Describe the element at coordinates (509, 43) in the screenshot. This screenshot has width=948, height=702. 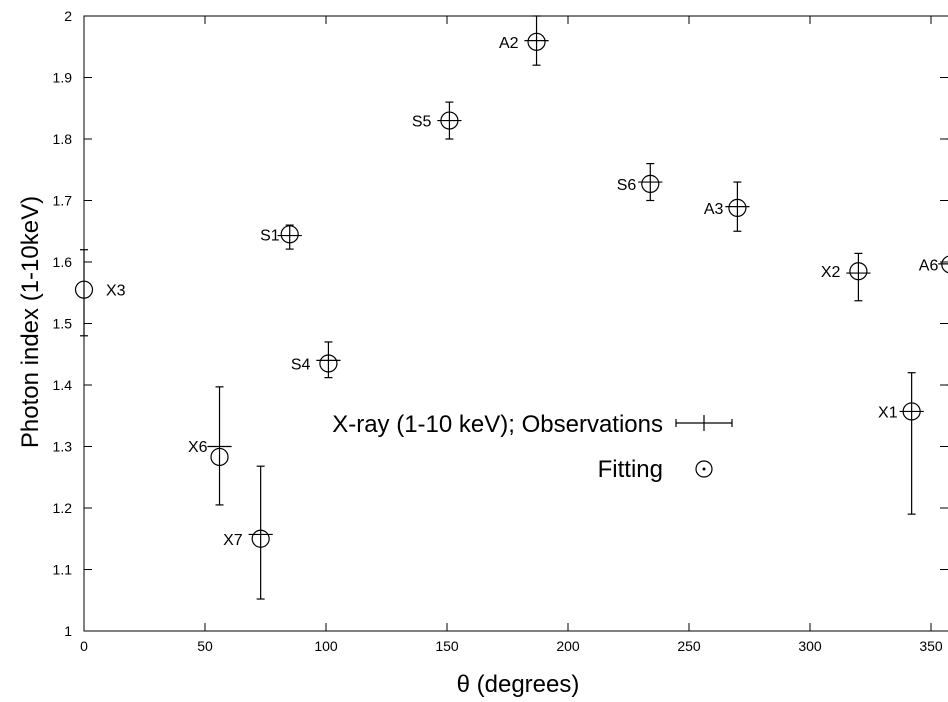
I see `point-label-a2: A2` at that location.